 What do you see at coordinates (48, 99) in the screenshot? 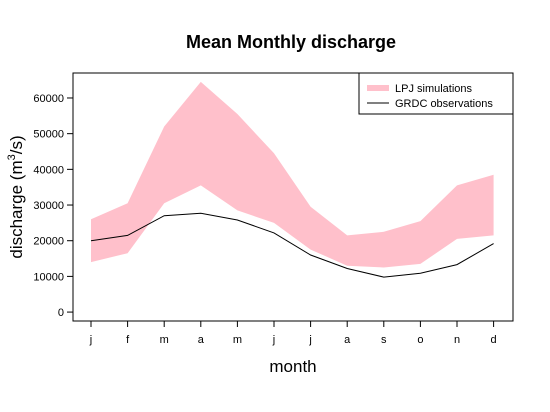
I see `y-tick-label: 60000` at bounding box center [48, 99].